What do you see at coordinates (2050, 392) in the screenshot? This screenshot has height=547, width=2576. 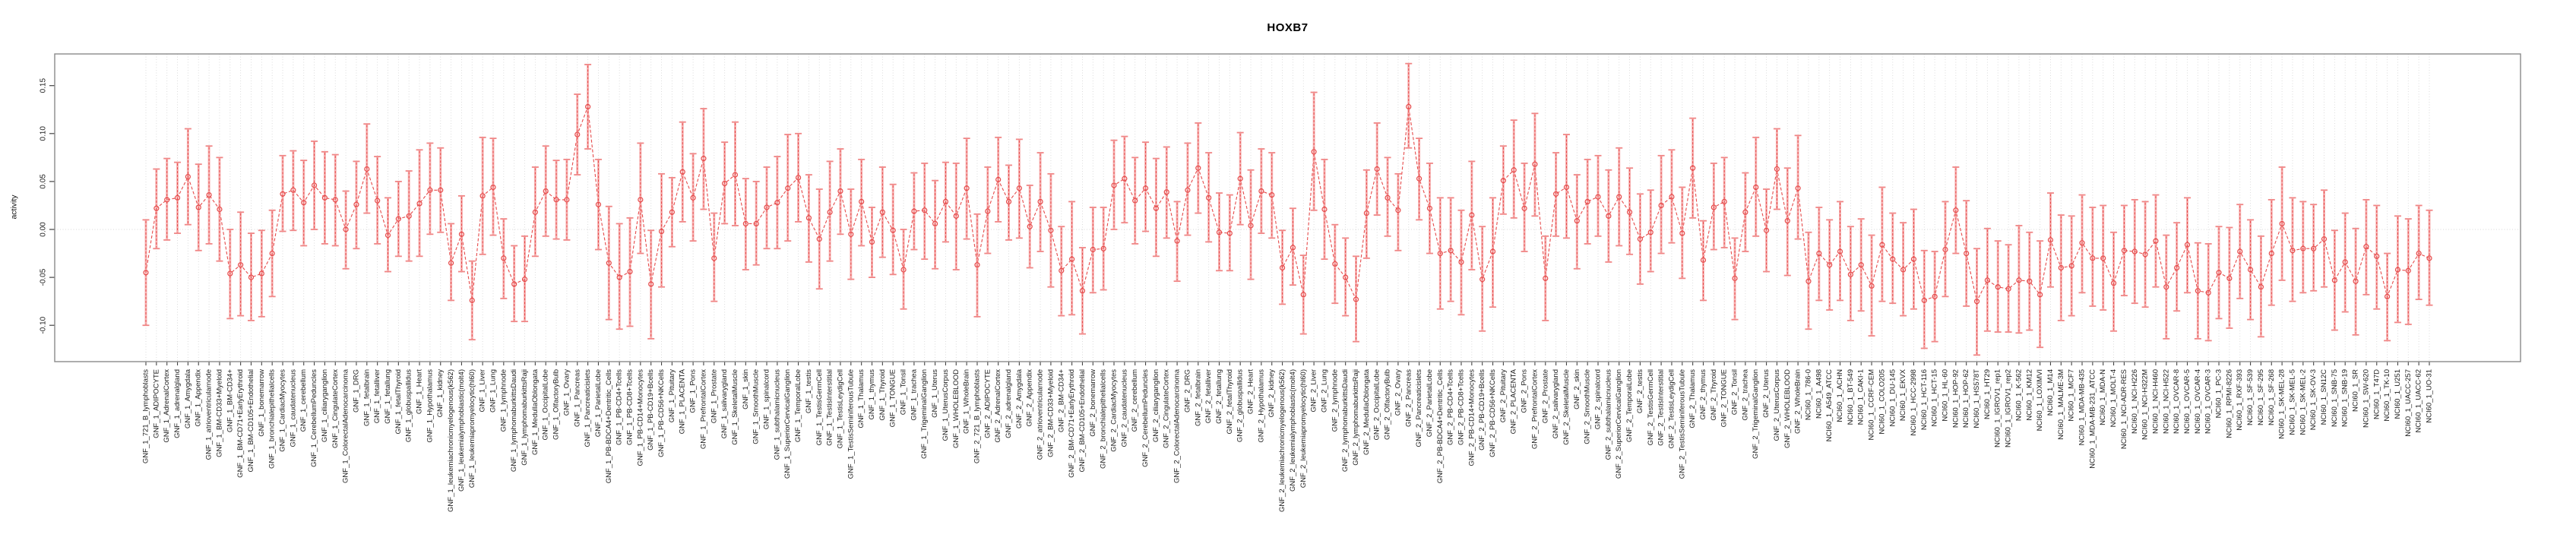 I see `x-tick-label: NCI60_1_M14` at bounding box center [2050, 392].